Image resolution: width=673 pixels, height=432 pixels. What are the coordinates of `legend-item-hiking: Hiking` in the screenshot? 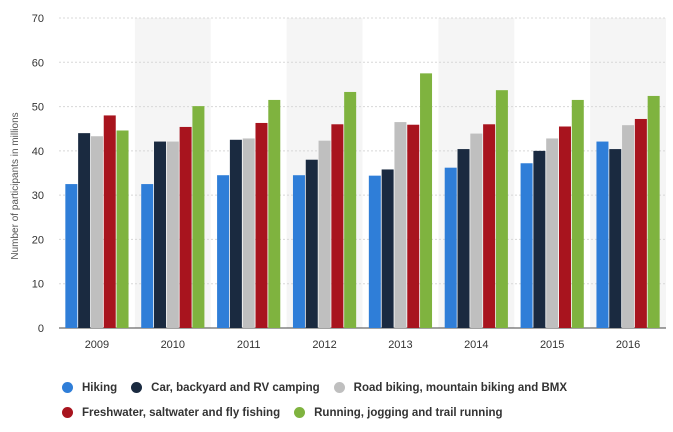 It's located at (89, 388).